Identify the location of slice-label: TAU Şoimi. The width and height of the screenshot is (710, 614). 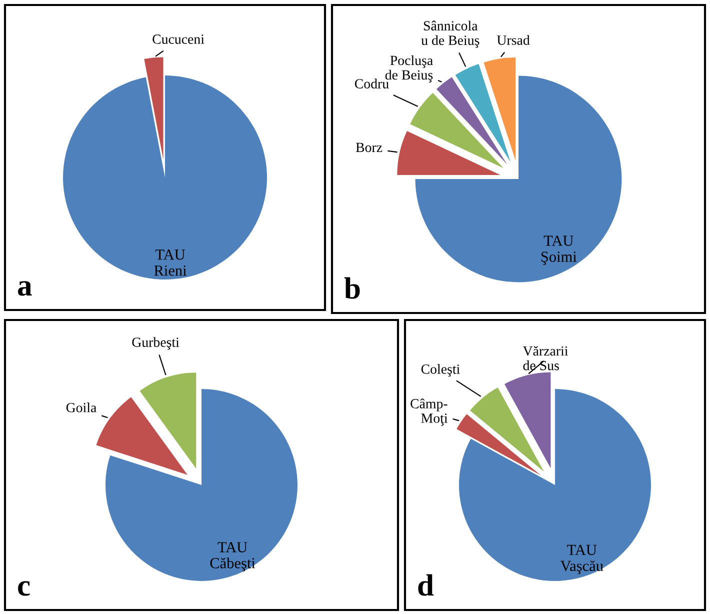
(559, 251).